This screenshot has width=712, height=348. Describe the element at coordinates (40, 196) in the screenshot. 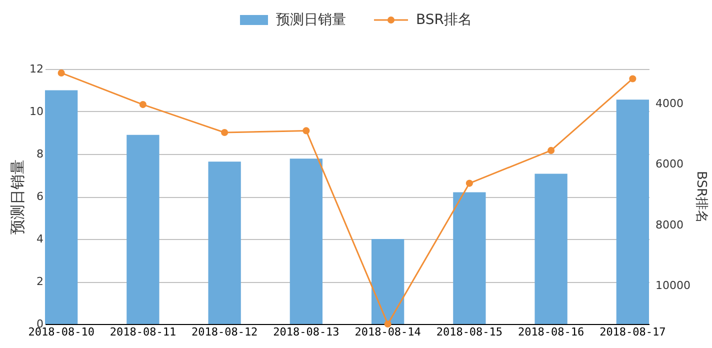

I see `y-tick-label: 6` at that location.